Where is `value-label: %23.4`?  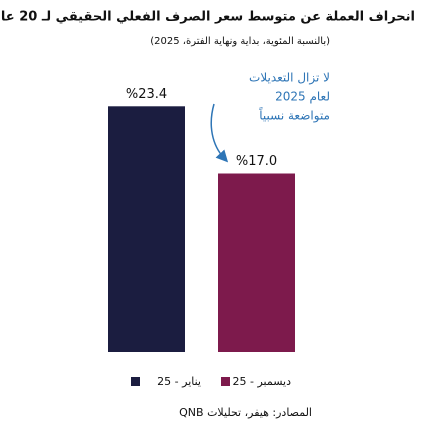
value-label: %23.4 is located at coordinates (146, 94).